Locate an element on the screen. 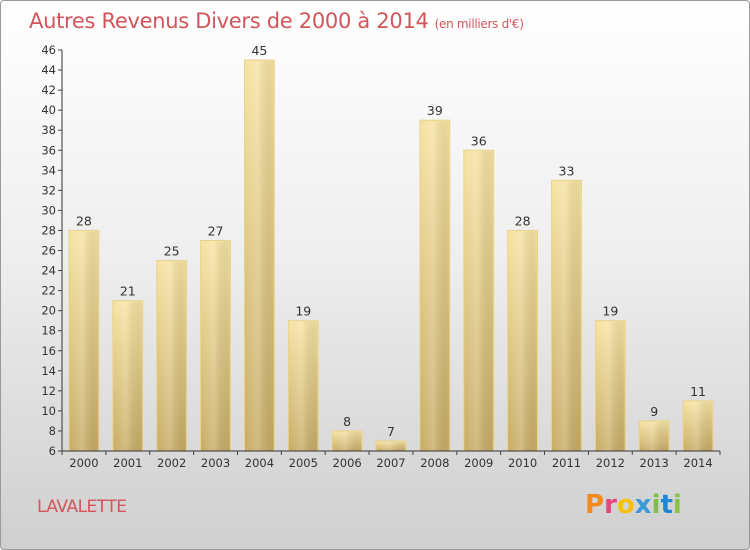 This screenshot has width=750, height=550. bar-2006 is located at coordinates (347, 441).